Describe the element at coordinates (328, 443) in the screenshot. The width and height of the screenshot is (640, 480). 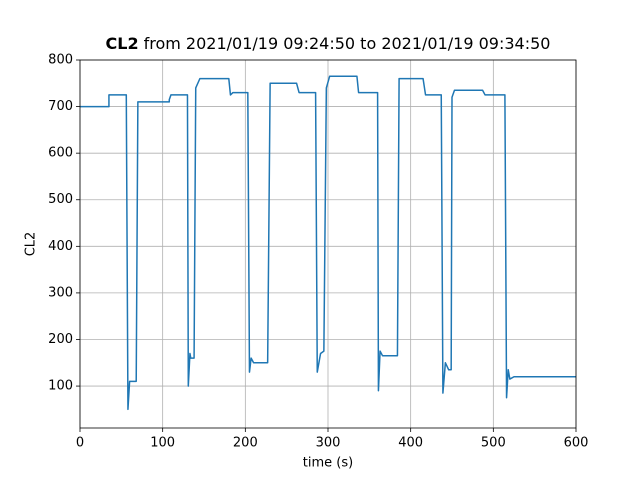
I see `x-tick-label: 300` at that location.